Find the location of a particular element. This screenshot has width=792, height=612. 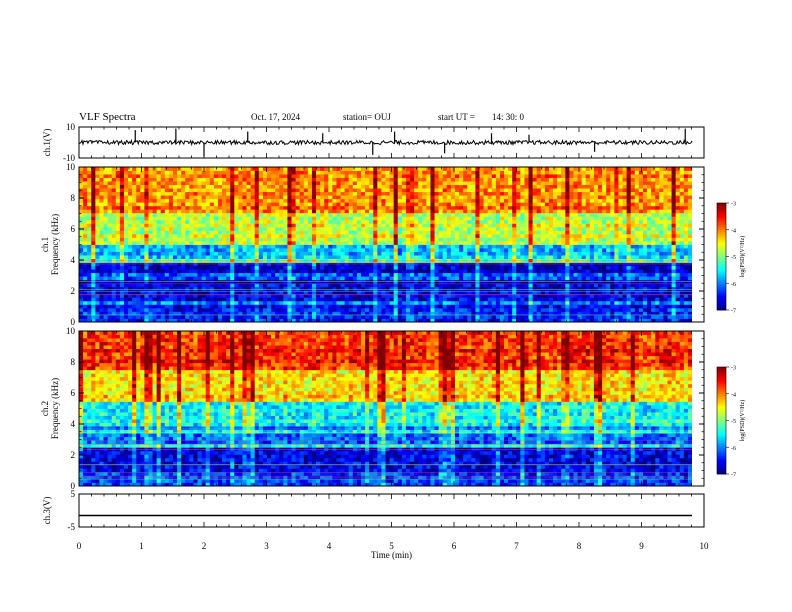

ch1s-ytick-label: 8 is located at coordinates (73, 198).